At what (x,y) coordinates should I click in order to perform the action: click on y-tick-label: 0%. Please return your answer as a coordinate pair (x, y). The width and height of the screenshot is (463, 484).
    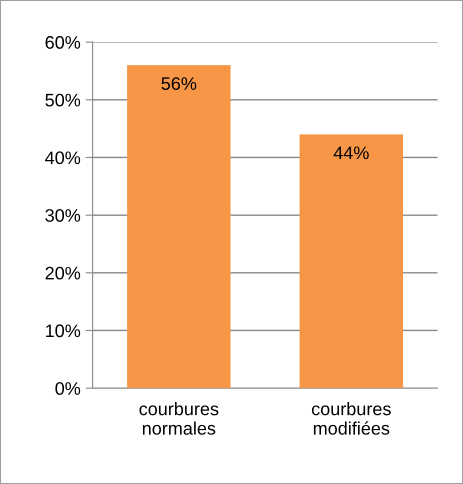
    Looking at the image, I should click on (67, 388).